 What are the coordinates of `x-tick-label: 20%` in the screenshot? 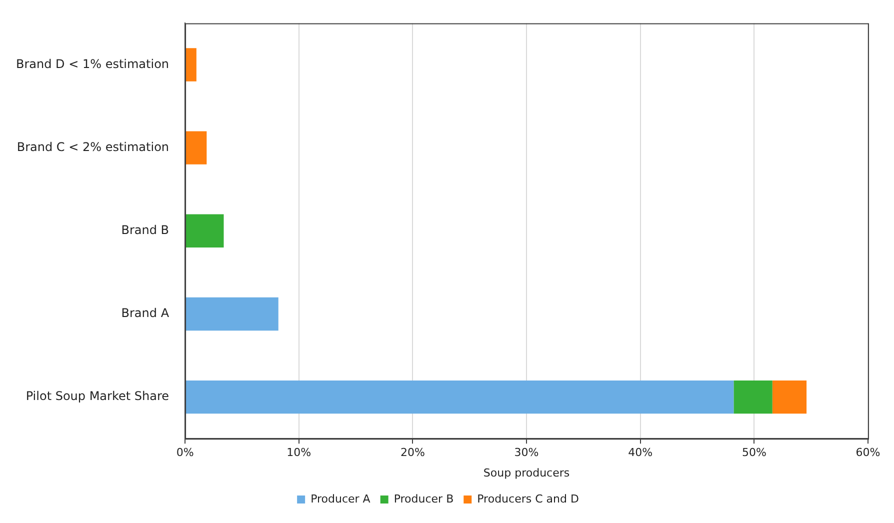 It's located at (412, 453).